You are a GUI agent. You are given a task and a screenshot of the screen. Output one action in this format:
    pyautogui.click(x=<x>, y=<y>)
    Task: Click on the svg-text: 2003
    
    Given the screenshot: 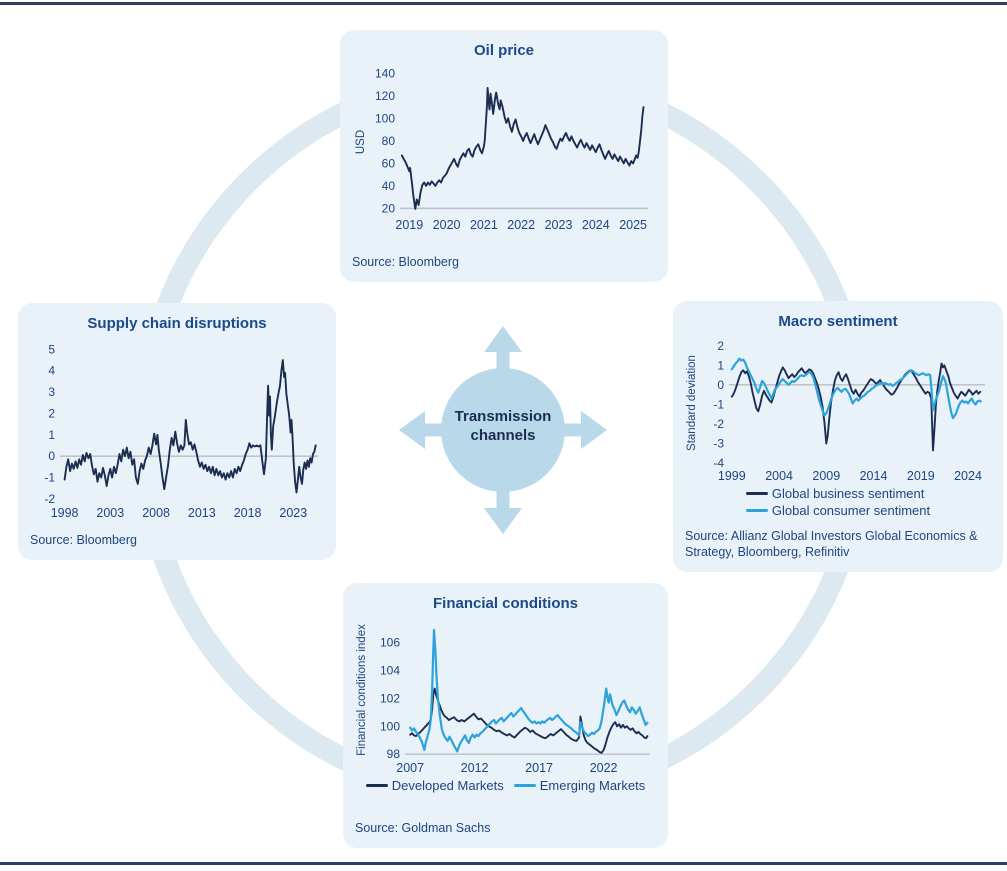 What is the action you would take?
    pyautogui.click(x=110, y=513)
    